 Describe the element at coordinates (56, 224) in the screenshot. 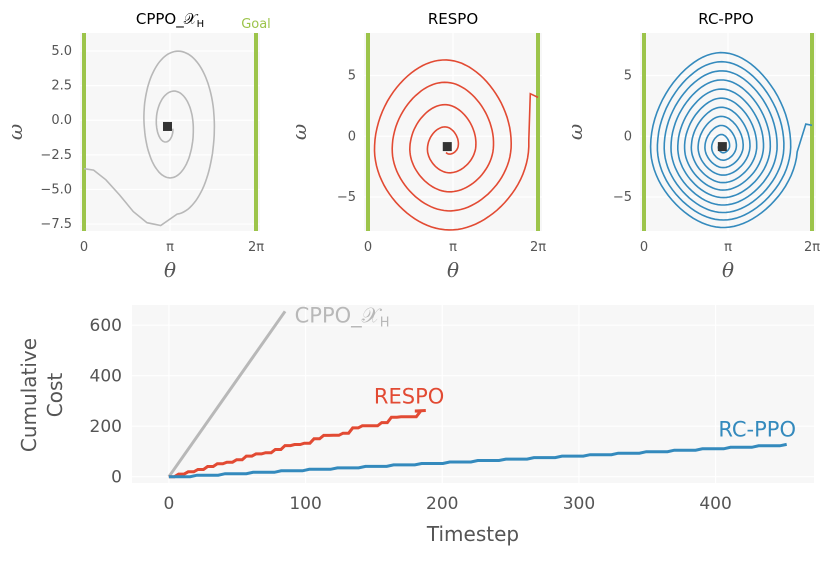

I see `y-tick-label: −7.5` at that location.